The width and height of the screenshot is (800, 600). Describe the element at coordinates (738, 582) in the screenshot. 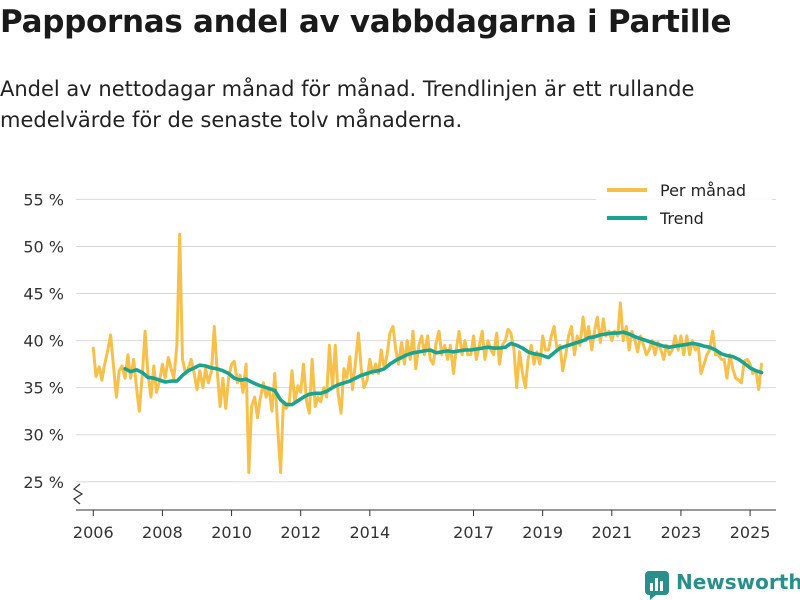

I see `brand-name: Newsworthy` at that location.